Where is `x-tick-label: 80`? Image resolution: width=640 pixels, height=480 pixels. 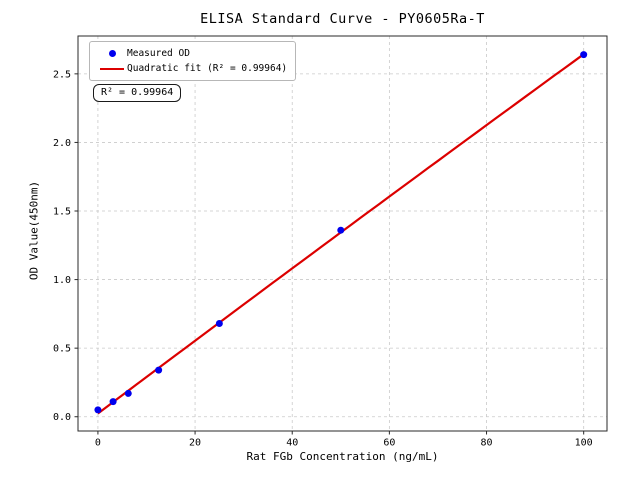
x-tick-label: 80 is located at coordinates (487, 443).